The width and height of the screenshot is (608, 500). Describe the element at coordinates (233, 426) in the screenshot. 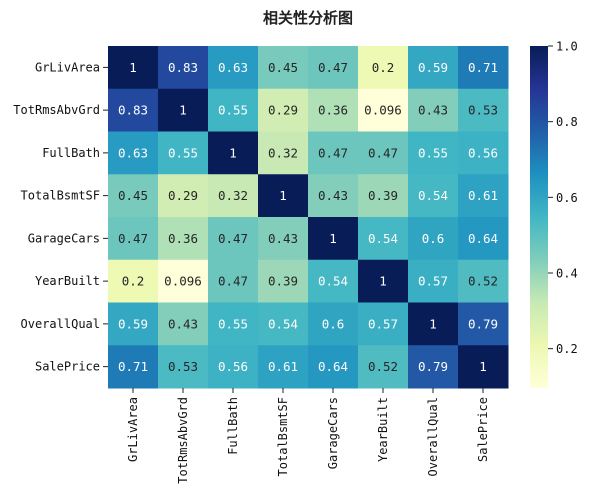

I see `x-tick-label: FullBath` at that location.